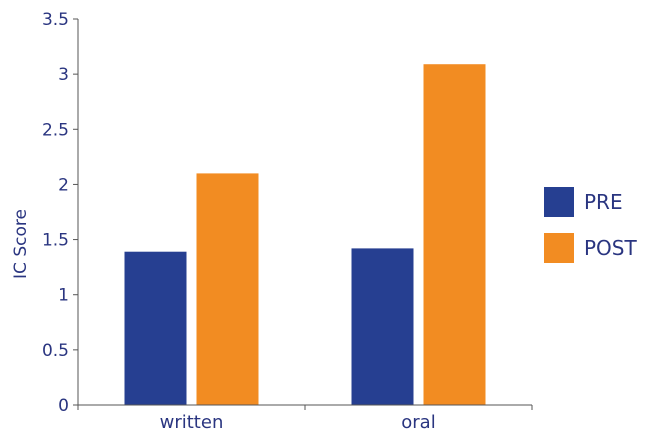 The width and height of the screenshot is (646, 430). Describe the element at coordinates (63, 185) in the screenshot. I see `y-tick-label: 2` at that location.